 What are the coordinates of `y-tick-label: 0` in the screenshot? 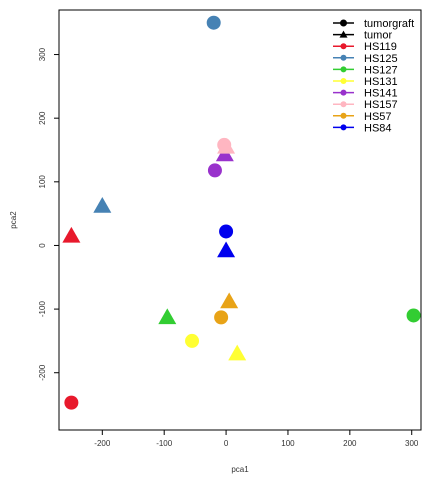 It's located at (42, 245).